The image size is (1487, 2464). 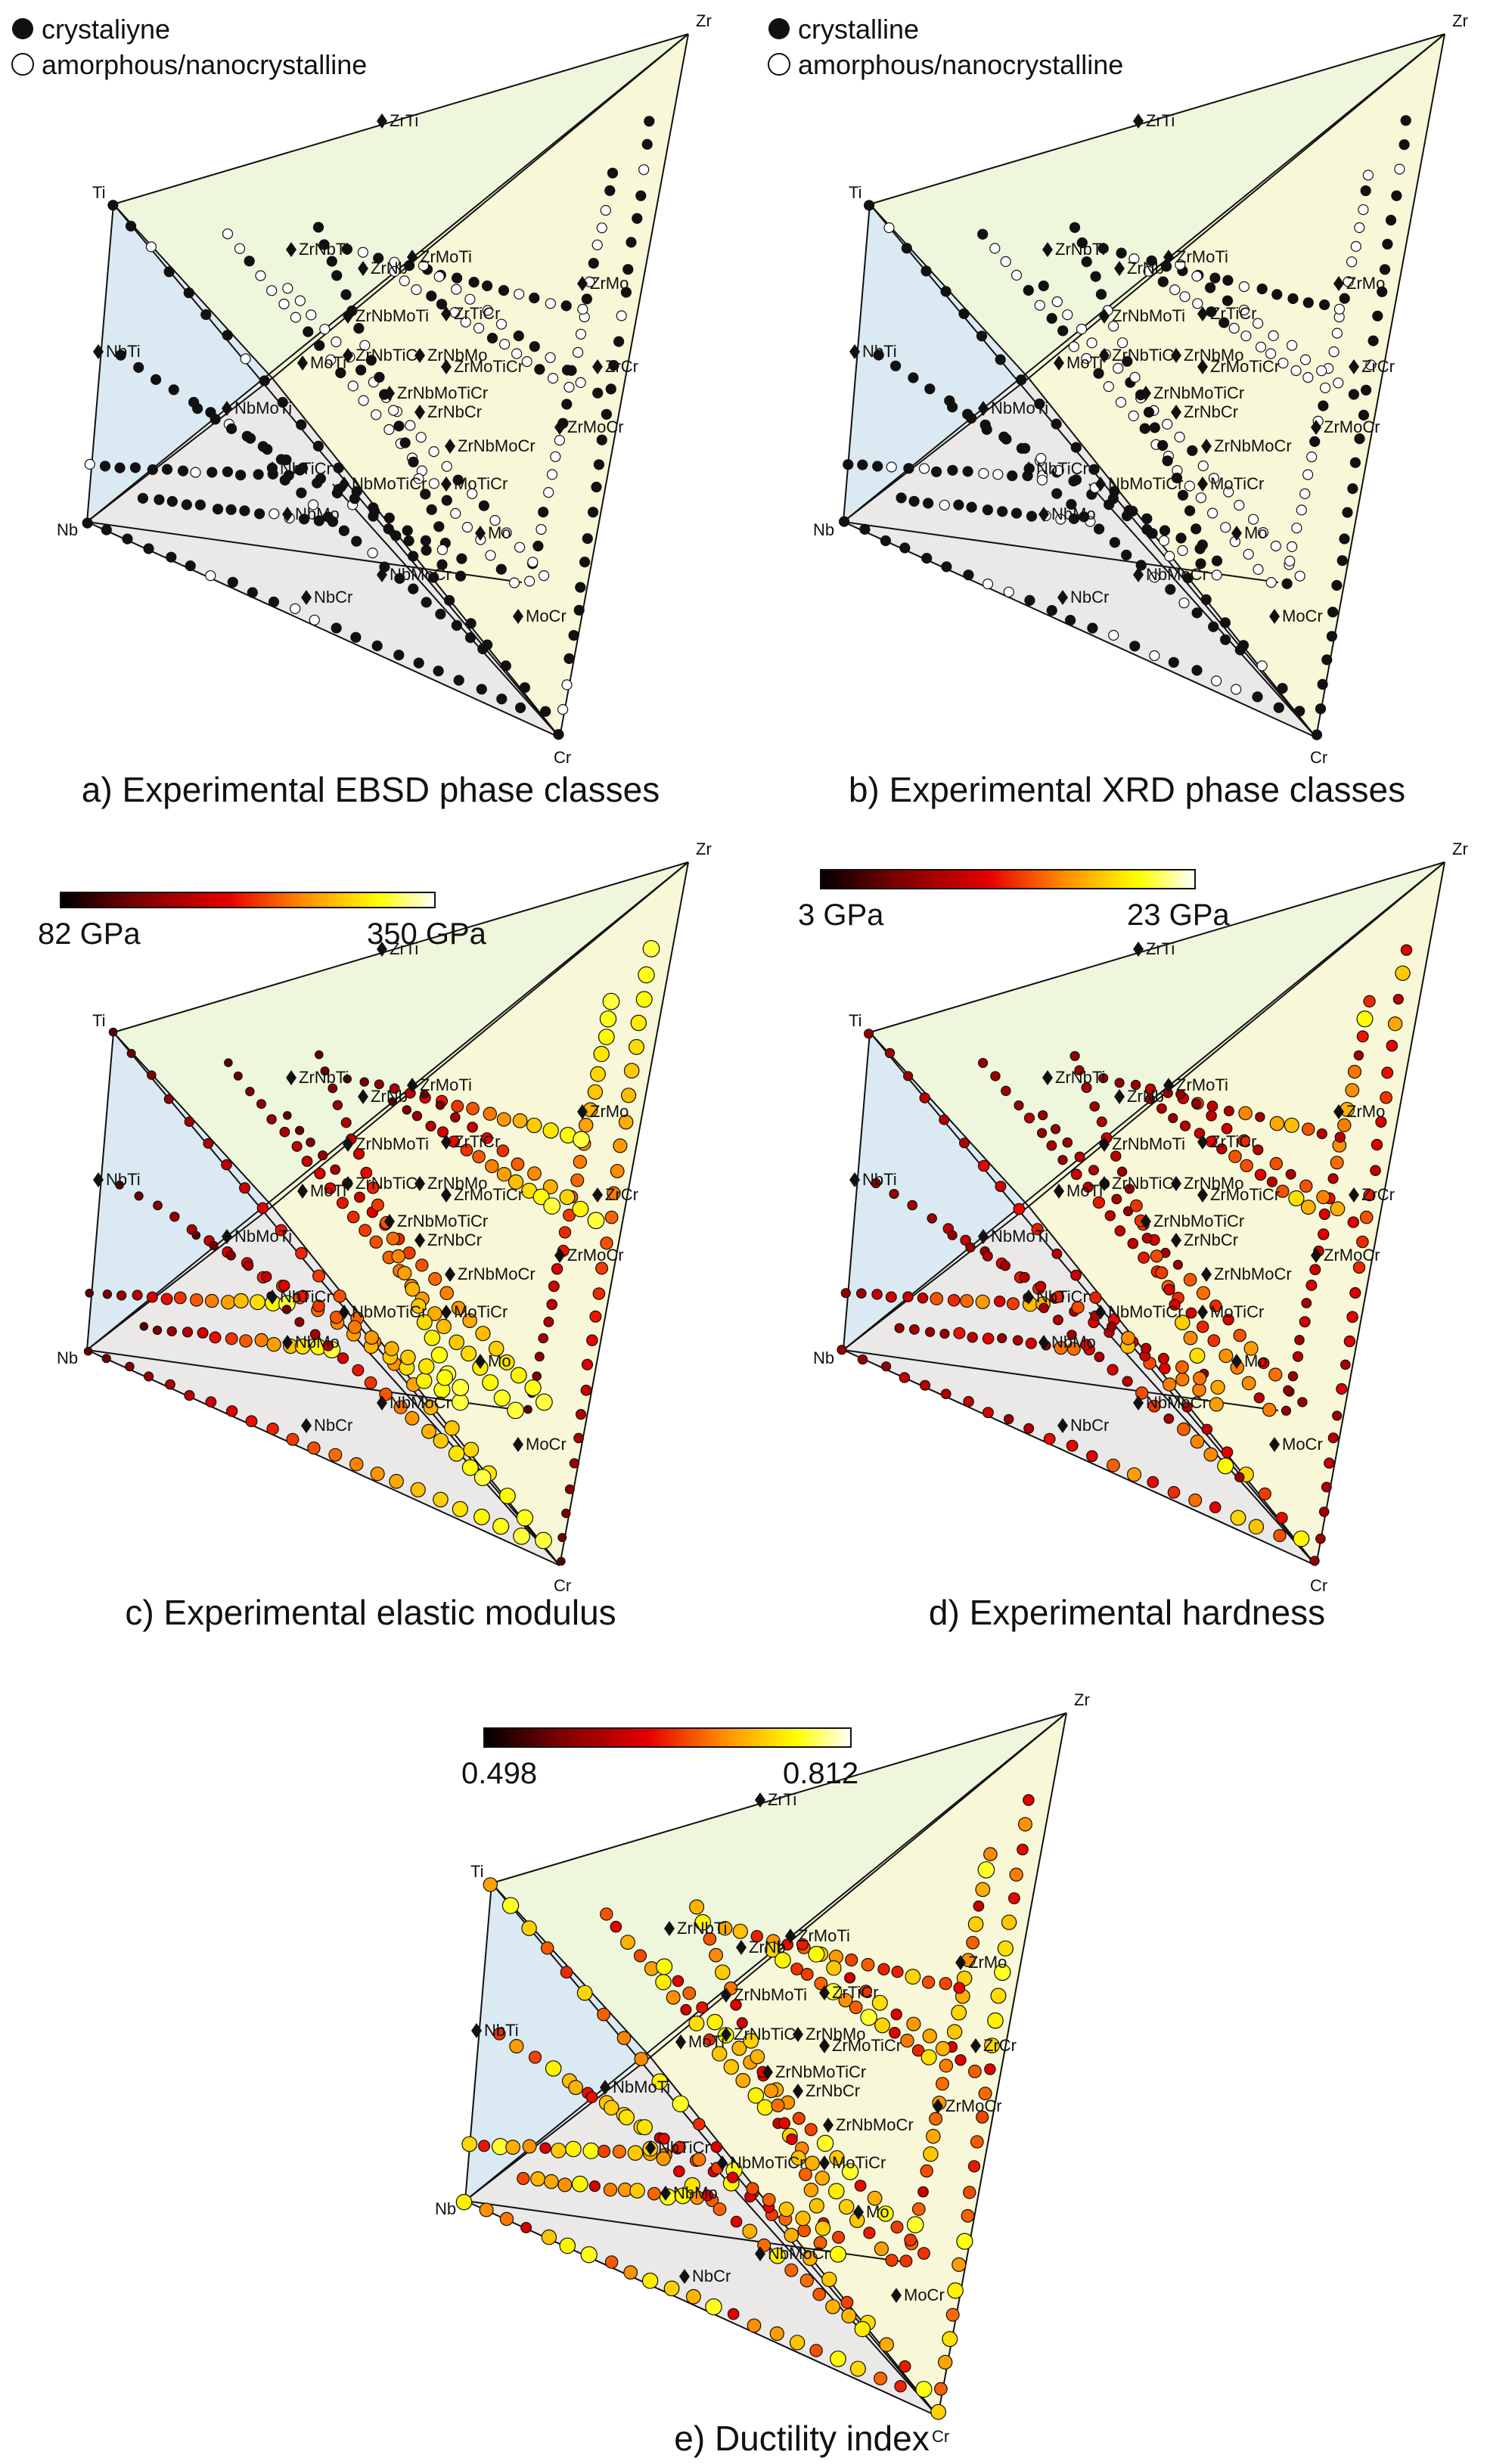 What do you see at coordinates (1073, 513) in the screenshot?
I see `composition-label: NbMo` at bounding box center [1073, 513].